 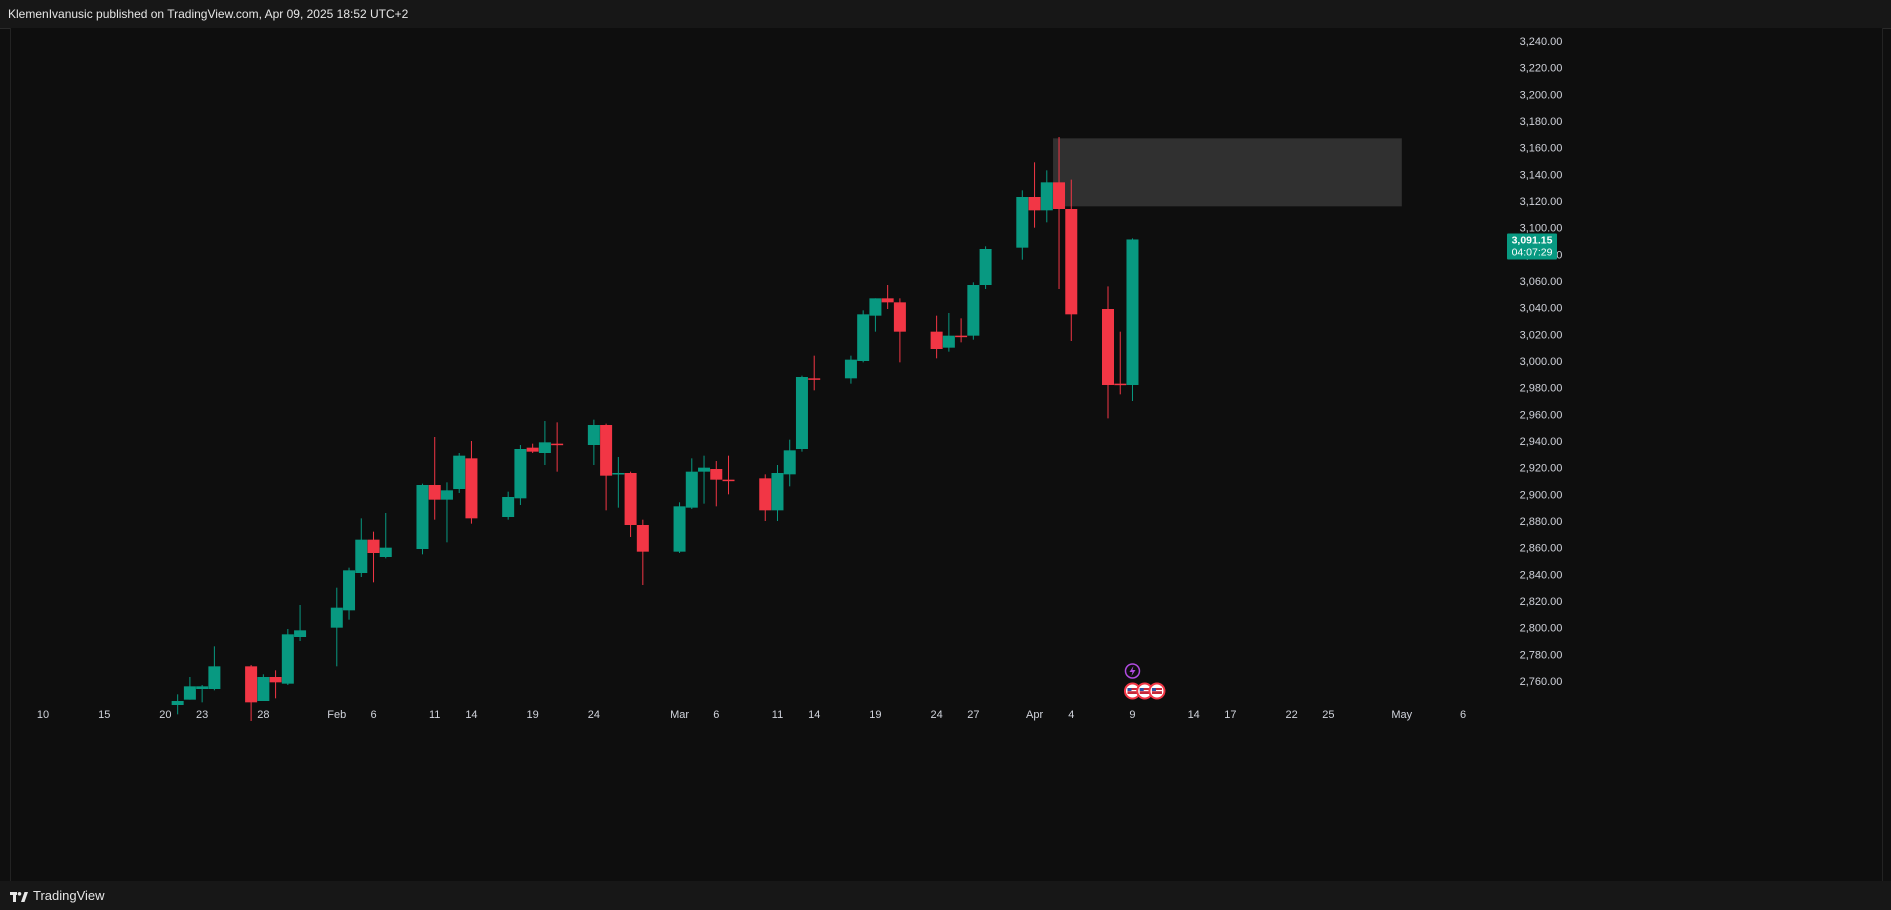 I want to click on x-axis-tick-label: 28, so click(x=263, y=715).